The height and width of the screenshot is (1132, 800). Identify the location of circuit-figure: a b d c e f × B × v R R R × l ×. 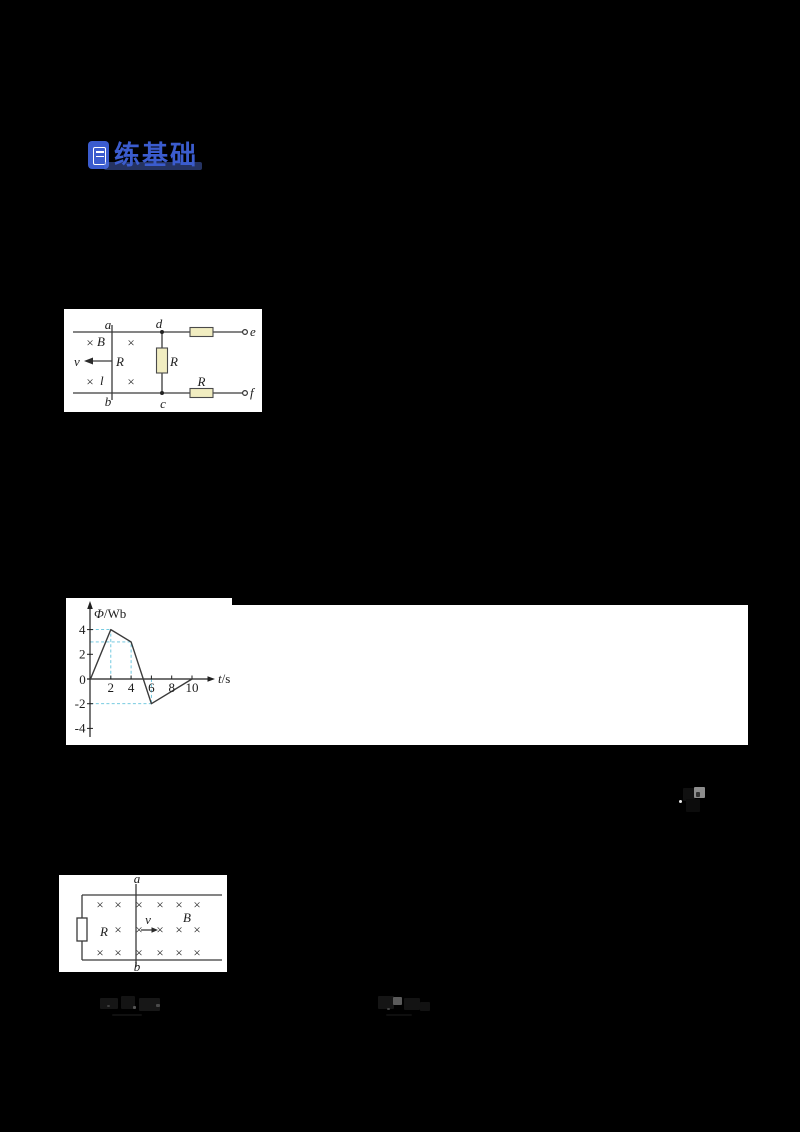
(163, 360).